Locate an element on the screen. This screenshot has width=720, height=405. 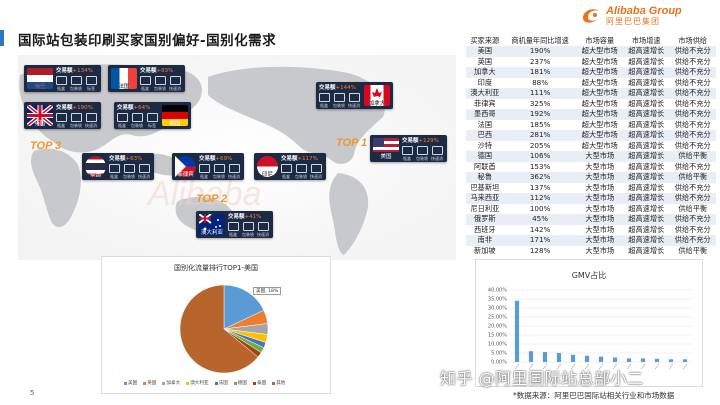
country-card-philippines: 菲律宾 交易额+69% 瓶盒 包装袋 快速消 is located at coordinates (208, 166).